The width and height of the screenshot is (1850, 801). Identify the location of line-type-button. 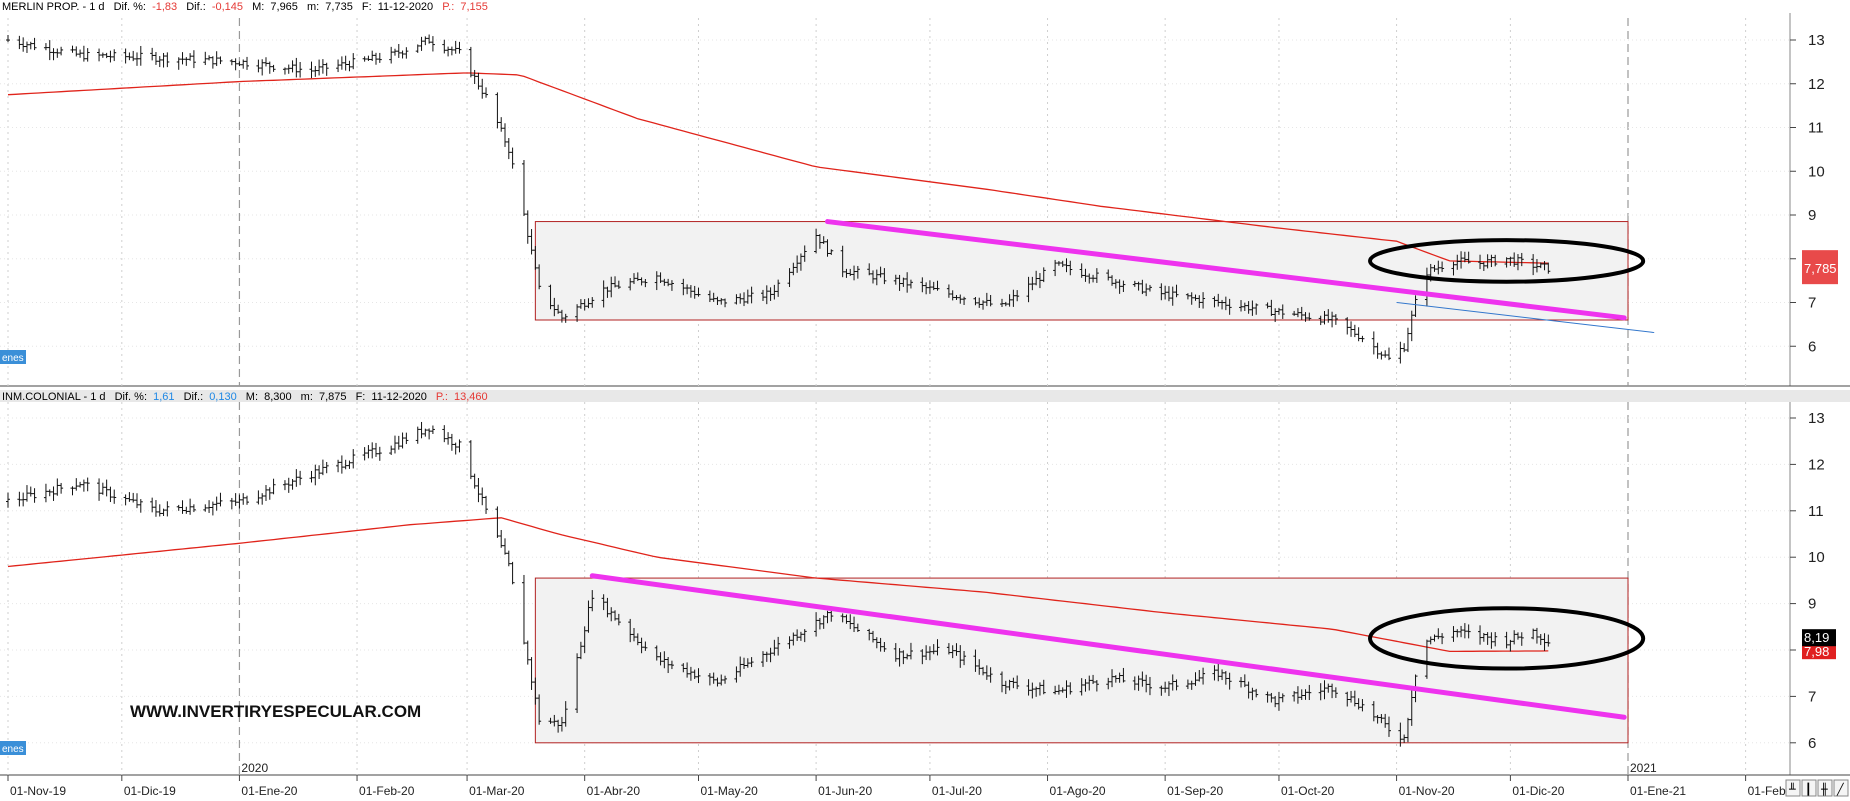
(1841, 788).